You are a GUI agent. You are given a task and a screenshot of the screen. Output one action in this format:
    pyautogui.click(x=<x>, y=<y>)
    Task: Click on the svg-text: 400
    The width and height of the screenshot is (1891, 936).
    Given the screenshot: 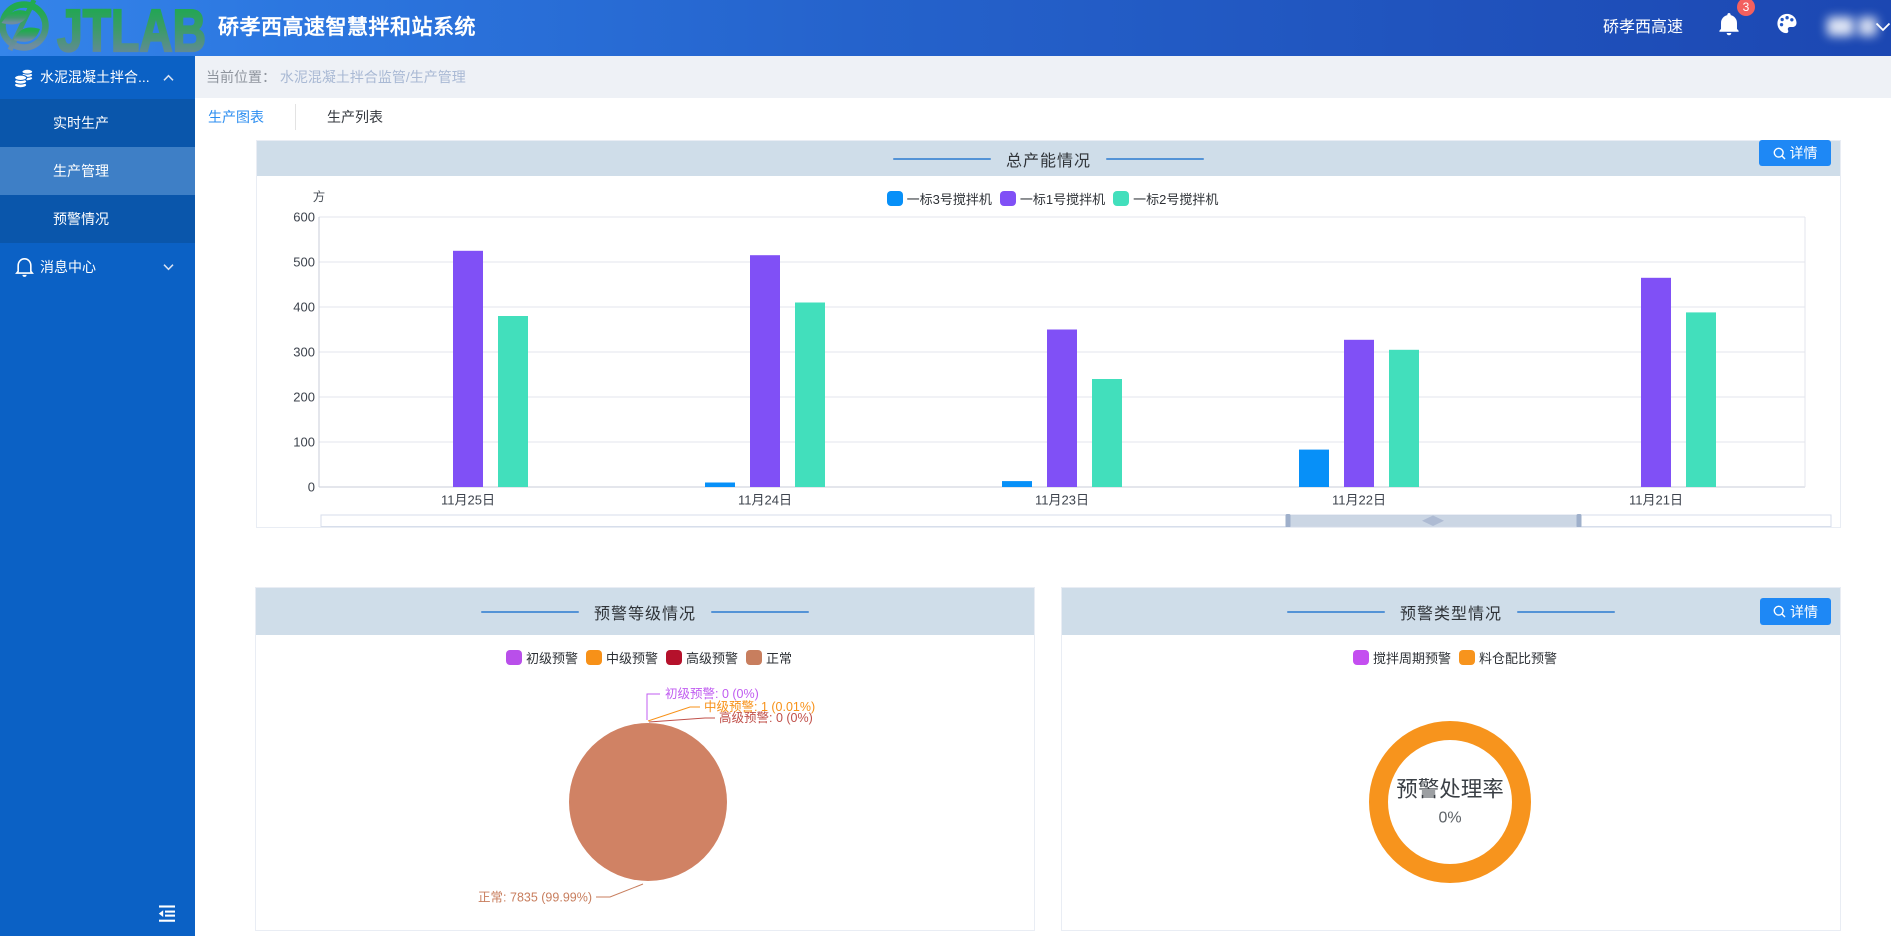 What is the action you would take?
    pyautogui.click(x=304, y=307)
    